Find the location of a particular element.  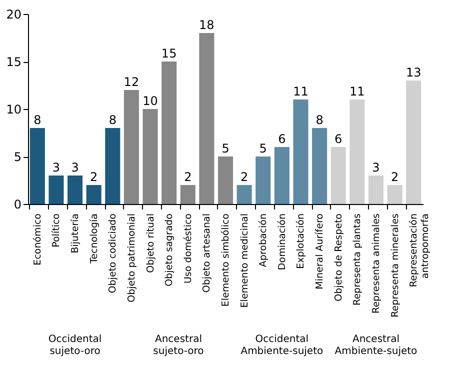

text: Occidental sujeto-oro is located at coordinates (75, 345).